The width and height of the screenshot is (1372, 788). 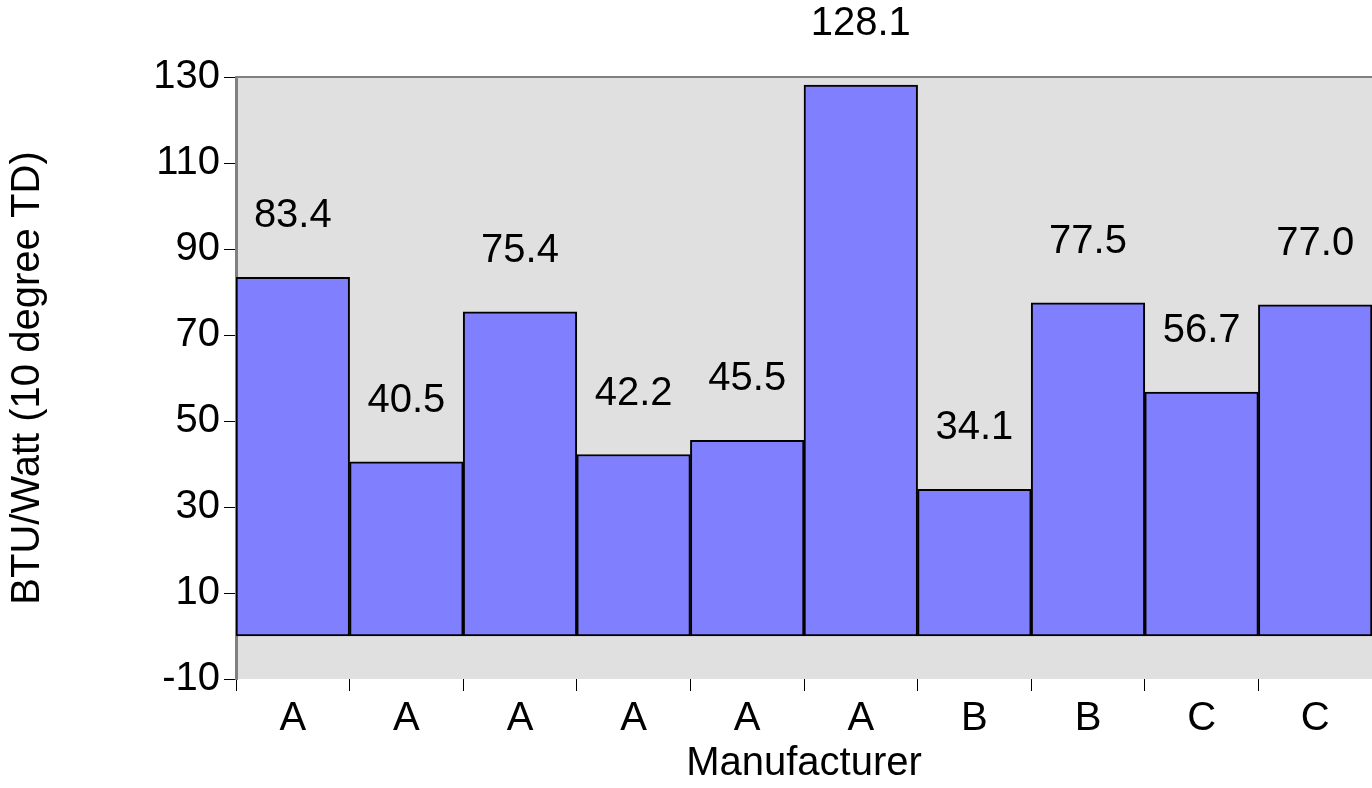 I want to click on data-label: 56.7, so click(x=1201, y=328).